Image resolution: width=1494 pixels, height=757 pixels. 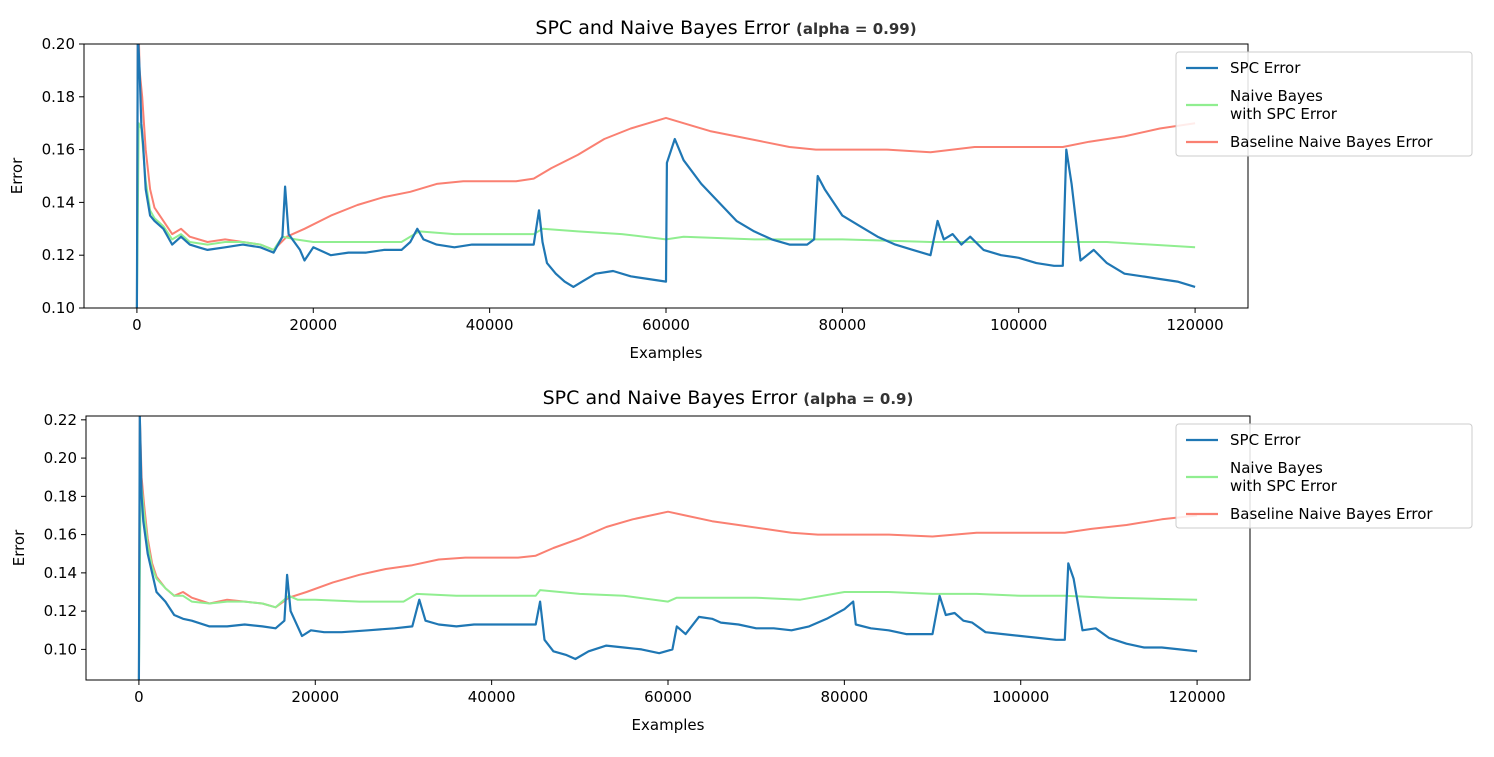 I want to click on chart-title: SPC and Naive Bayes Error (alpha = 0.99), so click(x=725, y=28).